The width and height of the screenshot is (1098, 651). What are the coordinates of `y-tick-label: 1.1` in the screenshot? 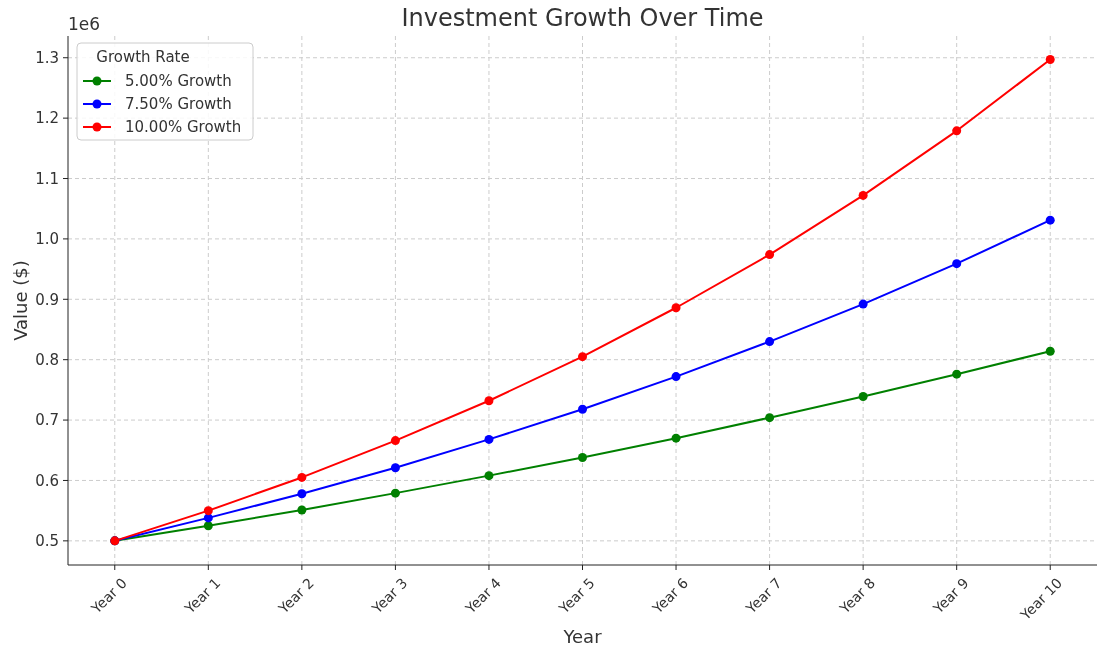 It's located at (47, 178).